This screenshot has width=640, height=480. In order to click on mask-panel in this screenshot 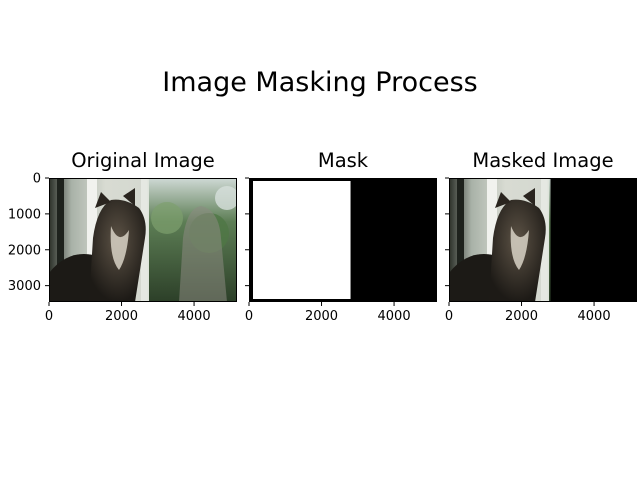, I will do `click(343, 240)`.